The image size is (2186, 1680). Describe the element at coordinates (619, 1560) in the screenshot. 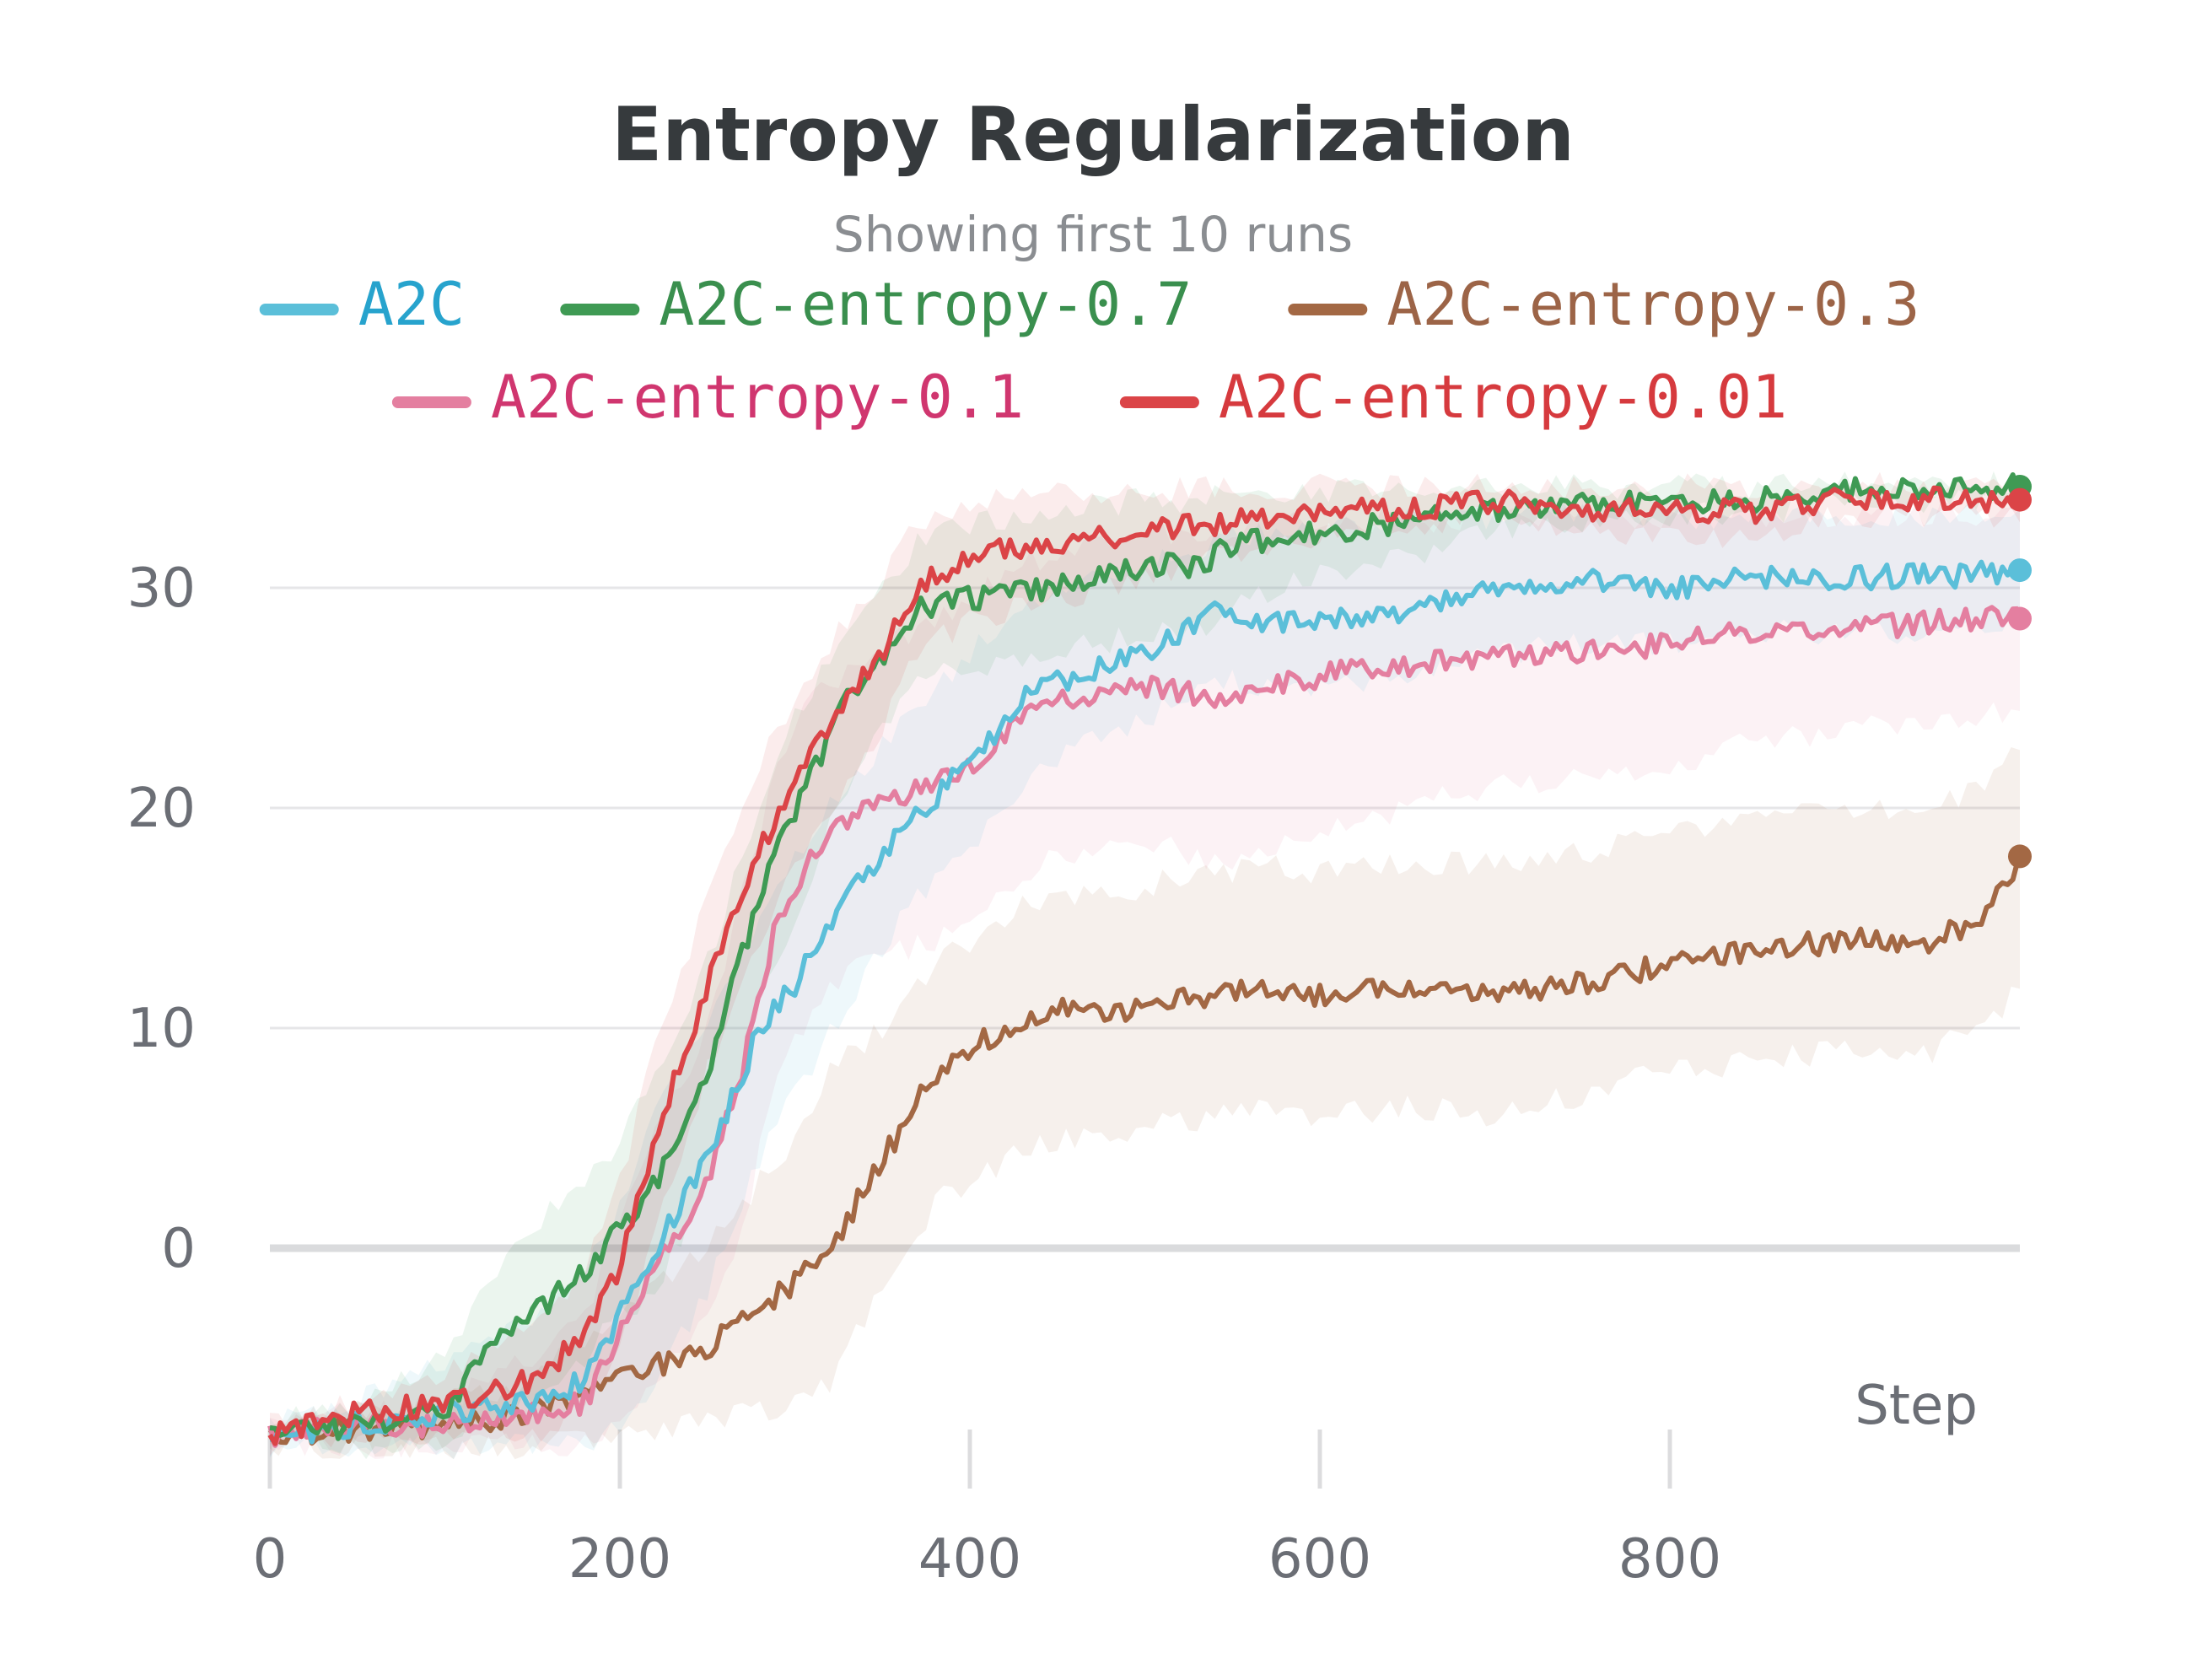

I see `x-tick-label: 200` at that location.